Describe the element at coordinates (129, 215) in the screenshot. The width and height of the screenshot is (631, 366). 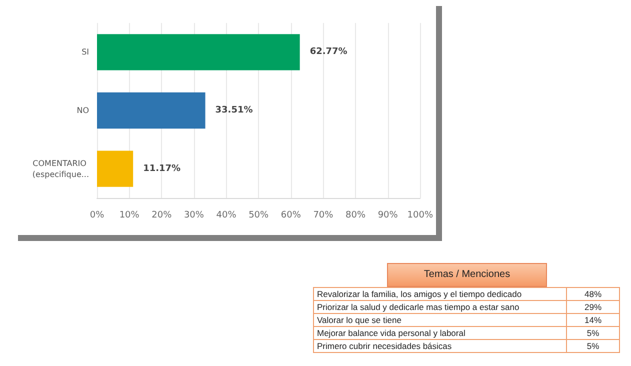
I see `x-tick-label: 10%` at that location.